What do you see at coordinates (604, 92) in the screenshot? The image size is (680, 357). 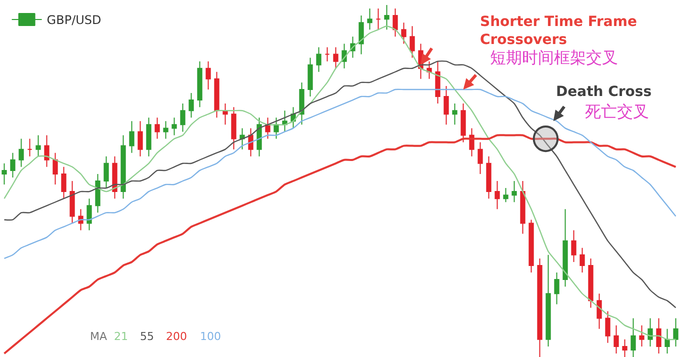 I see `annotation: Death Cross` at bounding box center [604, 92].